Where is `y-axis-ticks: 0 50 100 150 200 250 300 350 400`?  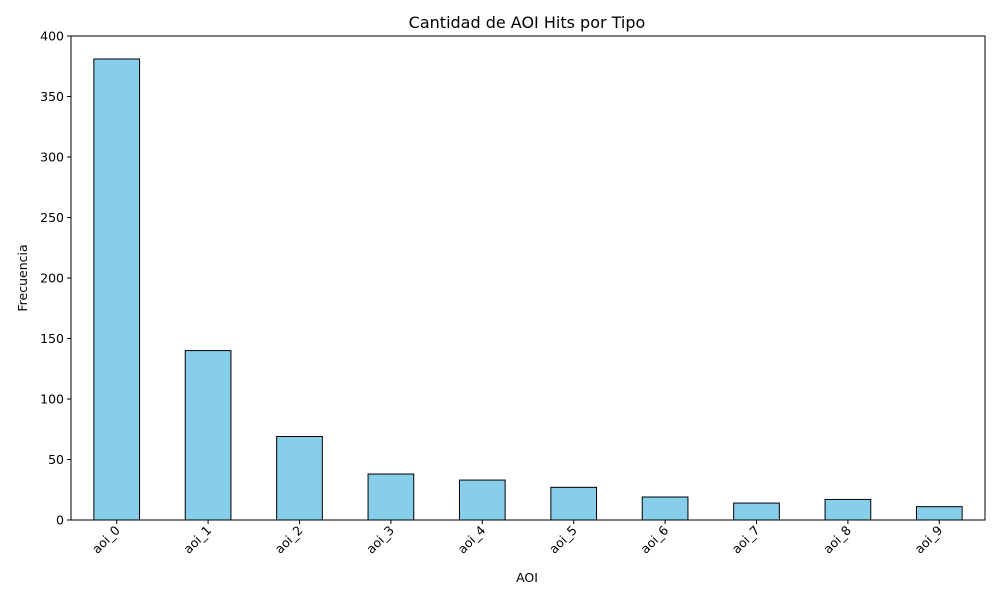
y-axis-ticks: 0 50 100 150 200 250 300 350 400 is located at coordinates (55, 278).